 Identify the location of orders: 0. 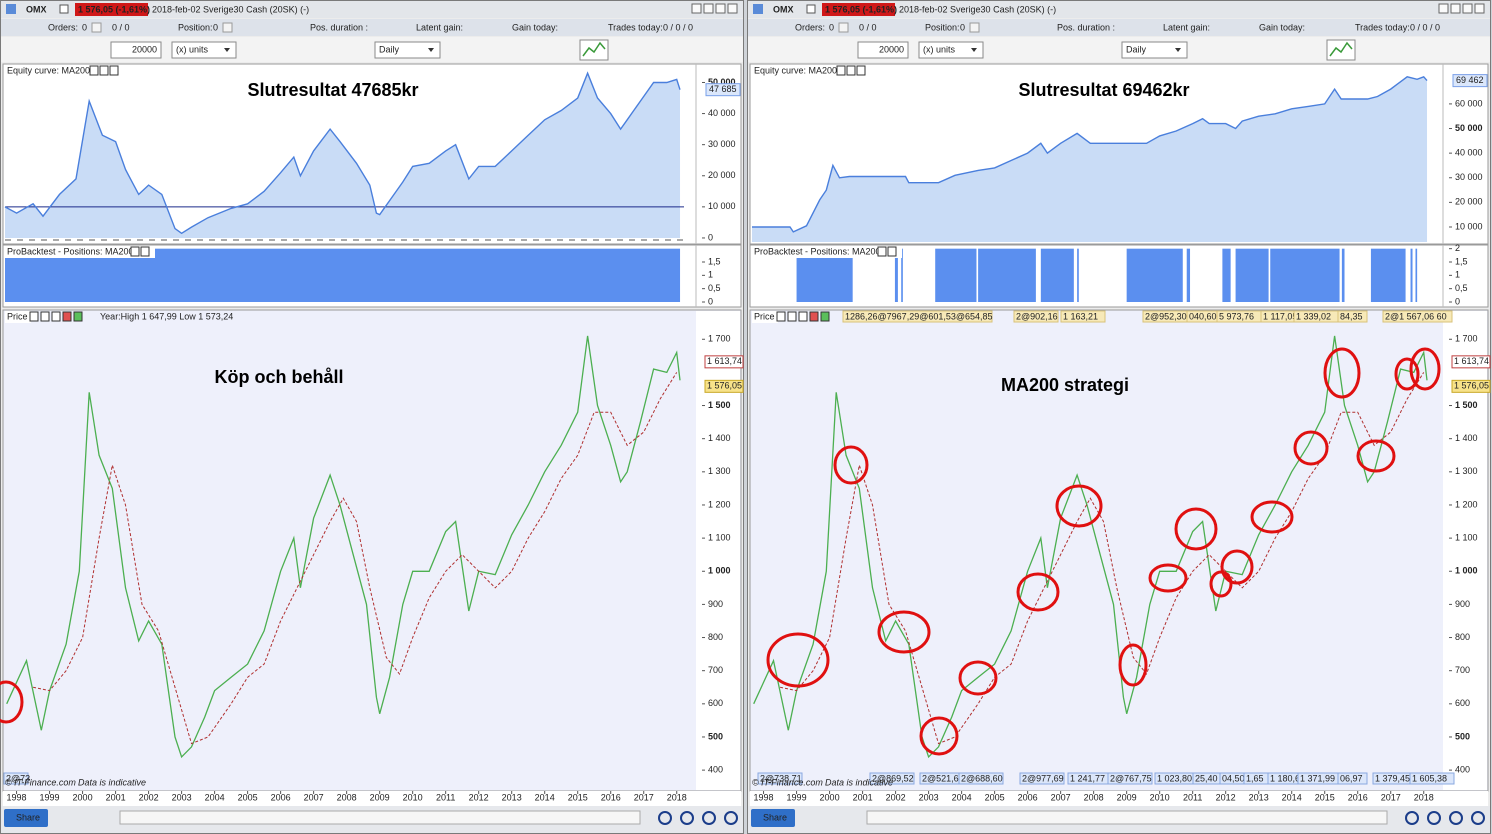
(831, 27).